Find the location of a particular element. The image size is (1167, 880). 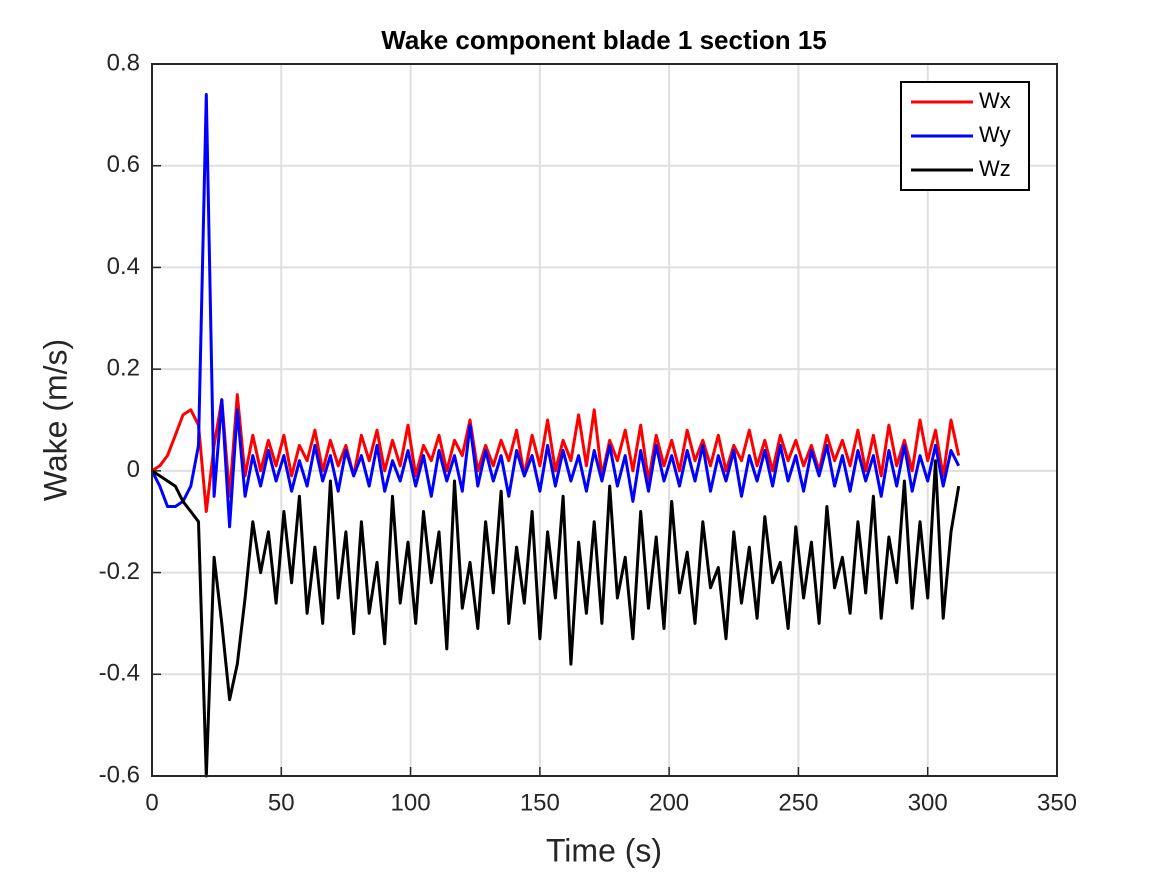

x-axis-label: Time (s) is located at coordinates (604, 850).